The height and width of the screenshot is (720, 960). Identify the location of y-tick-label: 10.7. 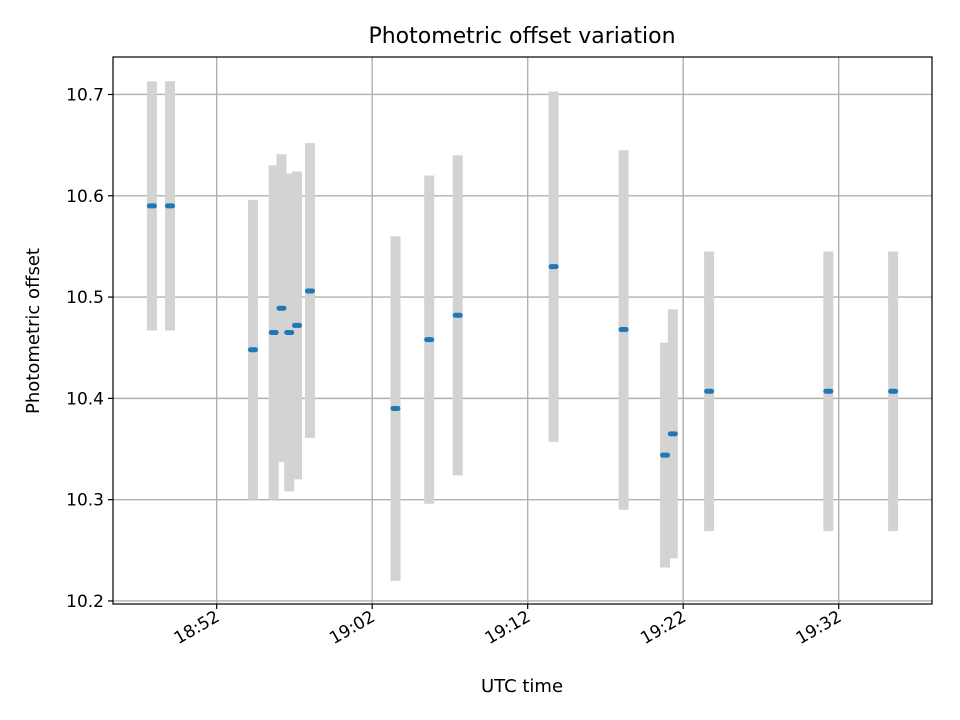
(85, 95).